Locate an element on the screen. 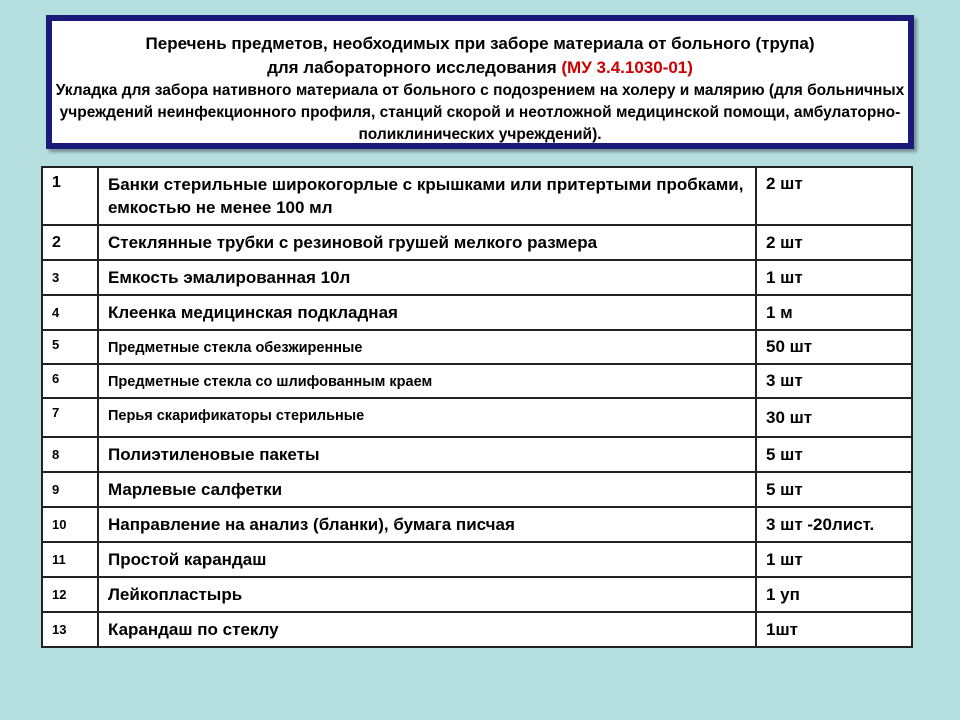 This screenshot has height=720, width=960. item-quantity: 50 шт is located at coordinates (834, 347).